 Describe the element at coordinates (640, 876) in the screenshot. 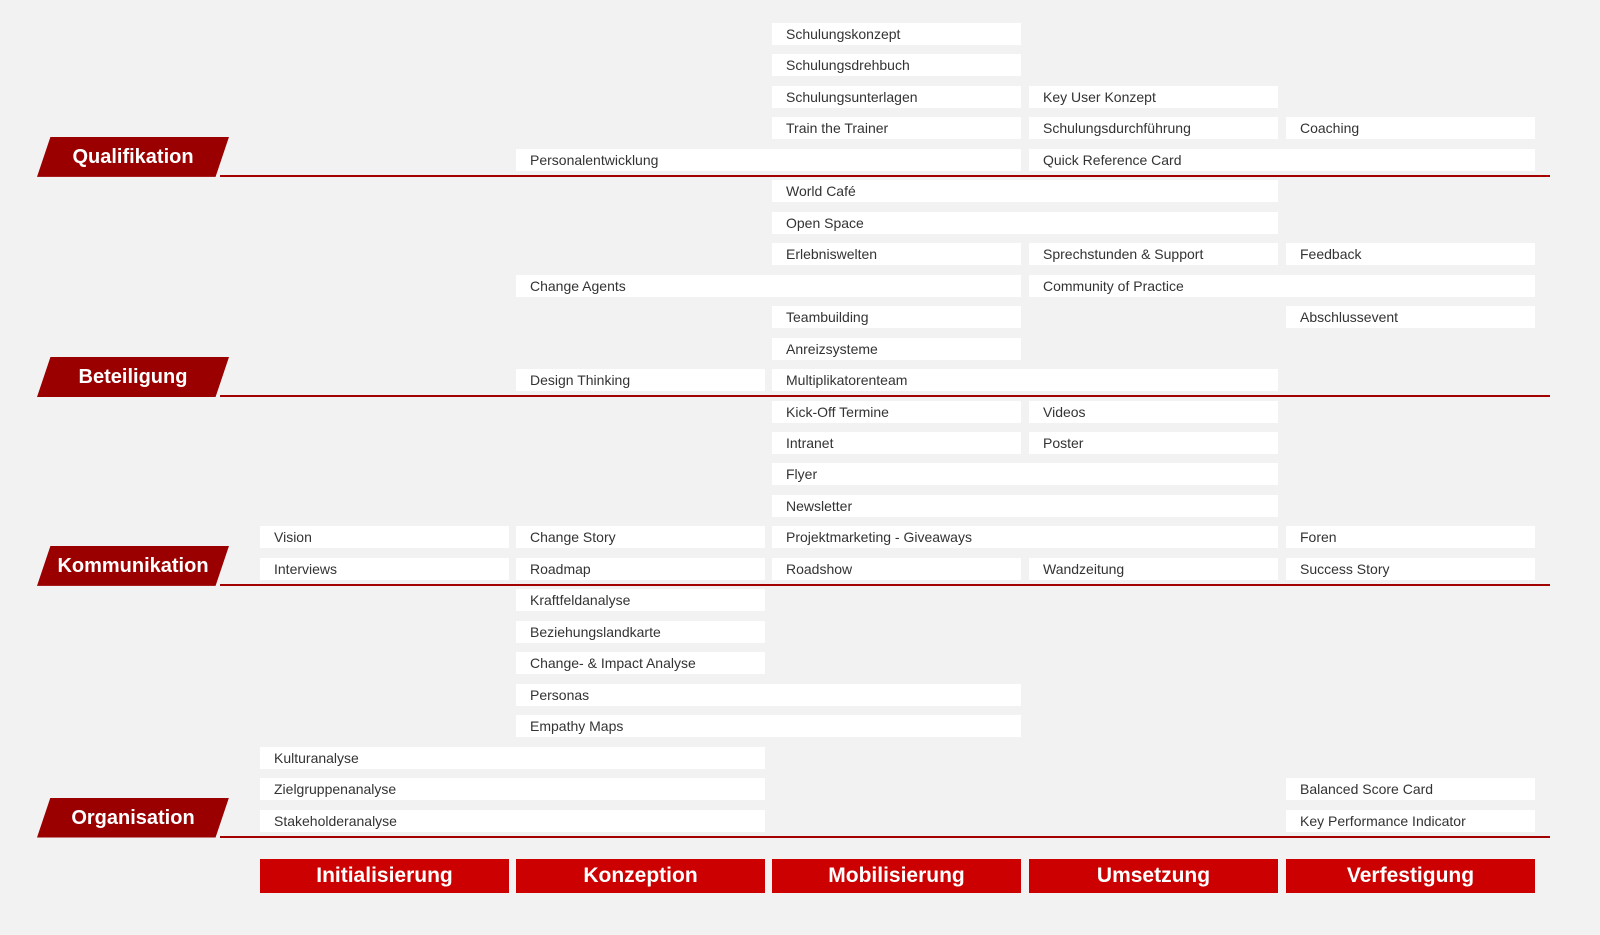

I see `phase-konzeption: Konzeption` at that location.